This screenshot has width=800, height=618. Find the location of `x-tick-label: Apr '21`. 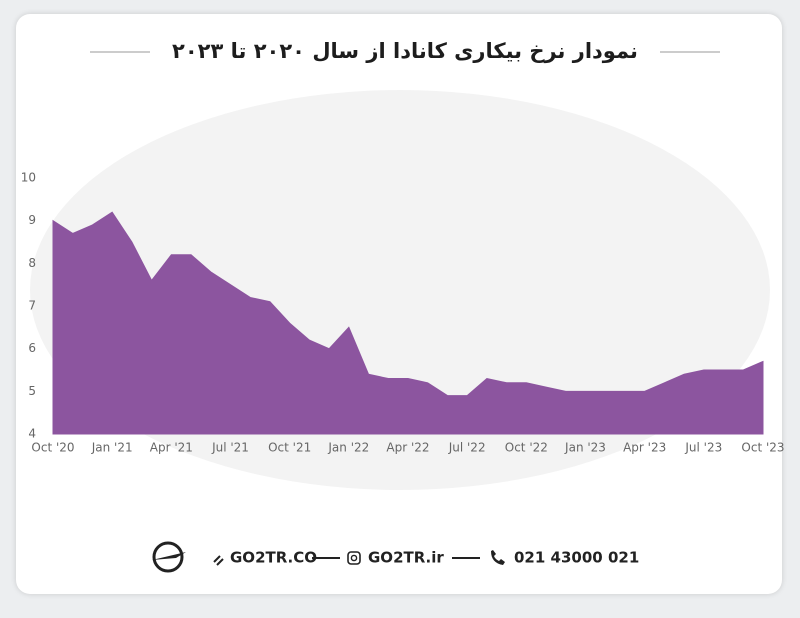

x-tick-label: Apr '21 is located at coordinates (171, 448).